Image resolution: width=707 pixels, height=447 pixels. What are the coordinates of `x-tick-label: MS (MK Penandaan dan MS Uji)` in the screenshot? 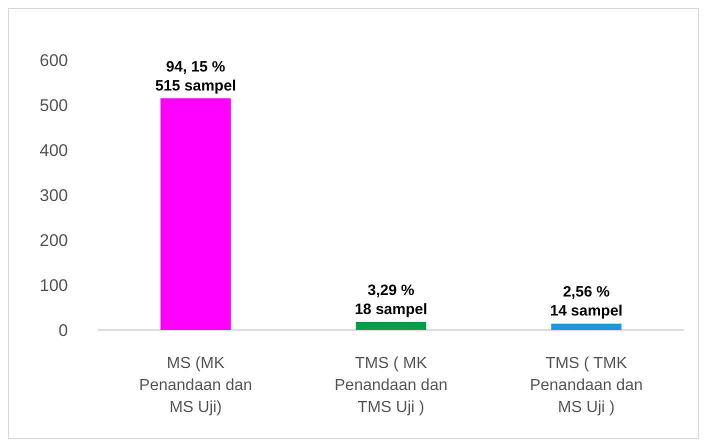 It's located at (195, 385).